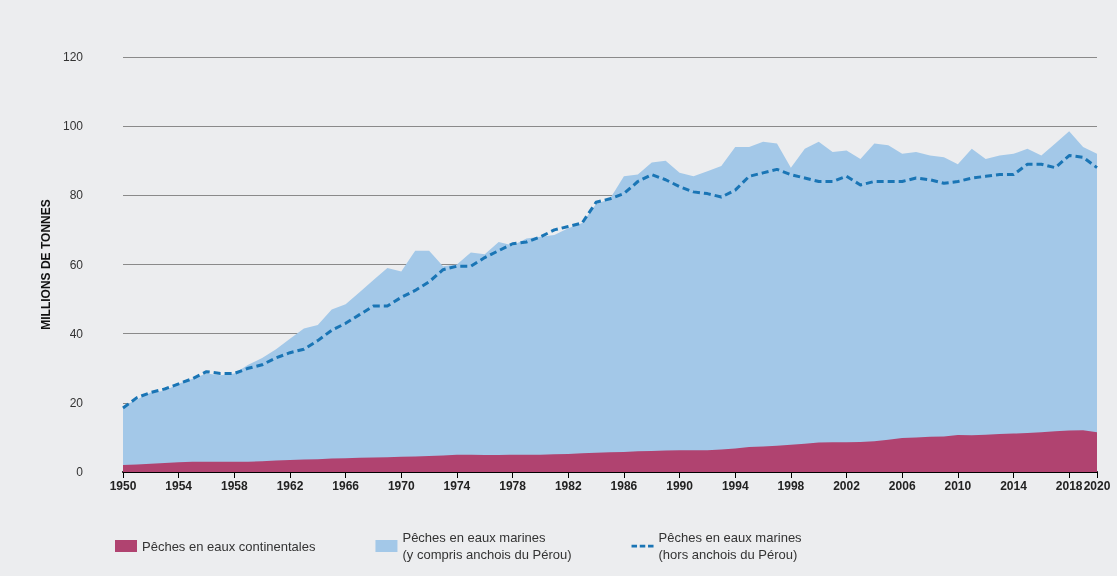 The width and height of the screenshot is (1117, 576). I want to click on x-tick-label: 1954, so click(179, 486).